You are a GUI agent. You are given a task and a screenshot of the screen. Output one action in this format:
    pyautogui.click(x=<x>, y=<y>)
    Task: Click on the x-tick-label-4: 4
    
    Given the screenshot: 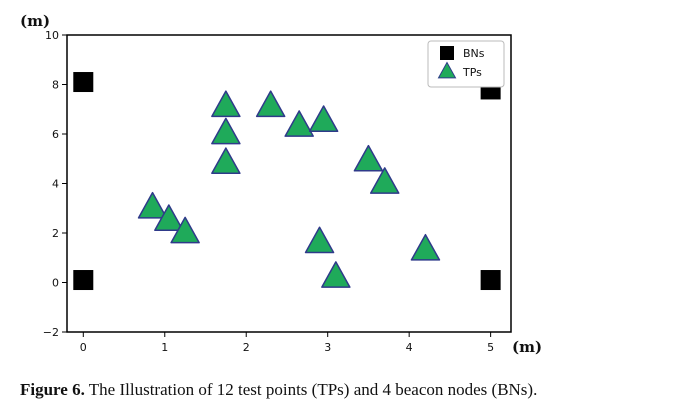 What is the action you would take?
    pyautogui.click(x=409, y=347)
    